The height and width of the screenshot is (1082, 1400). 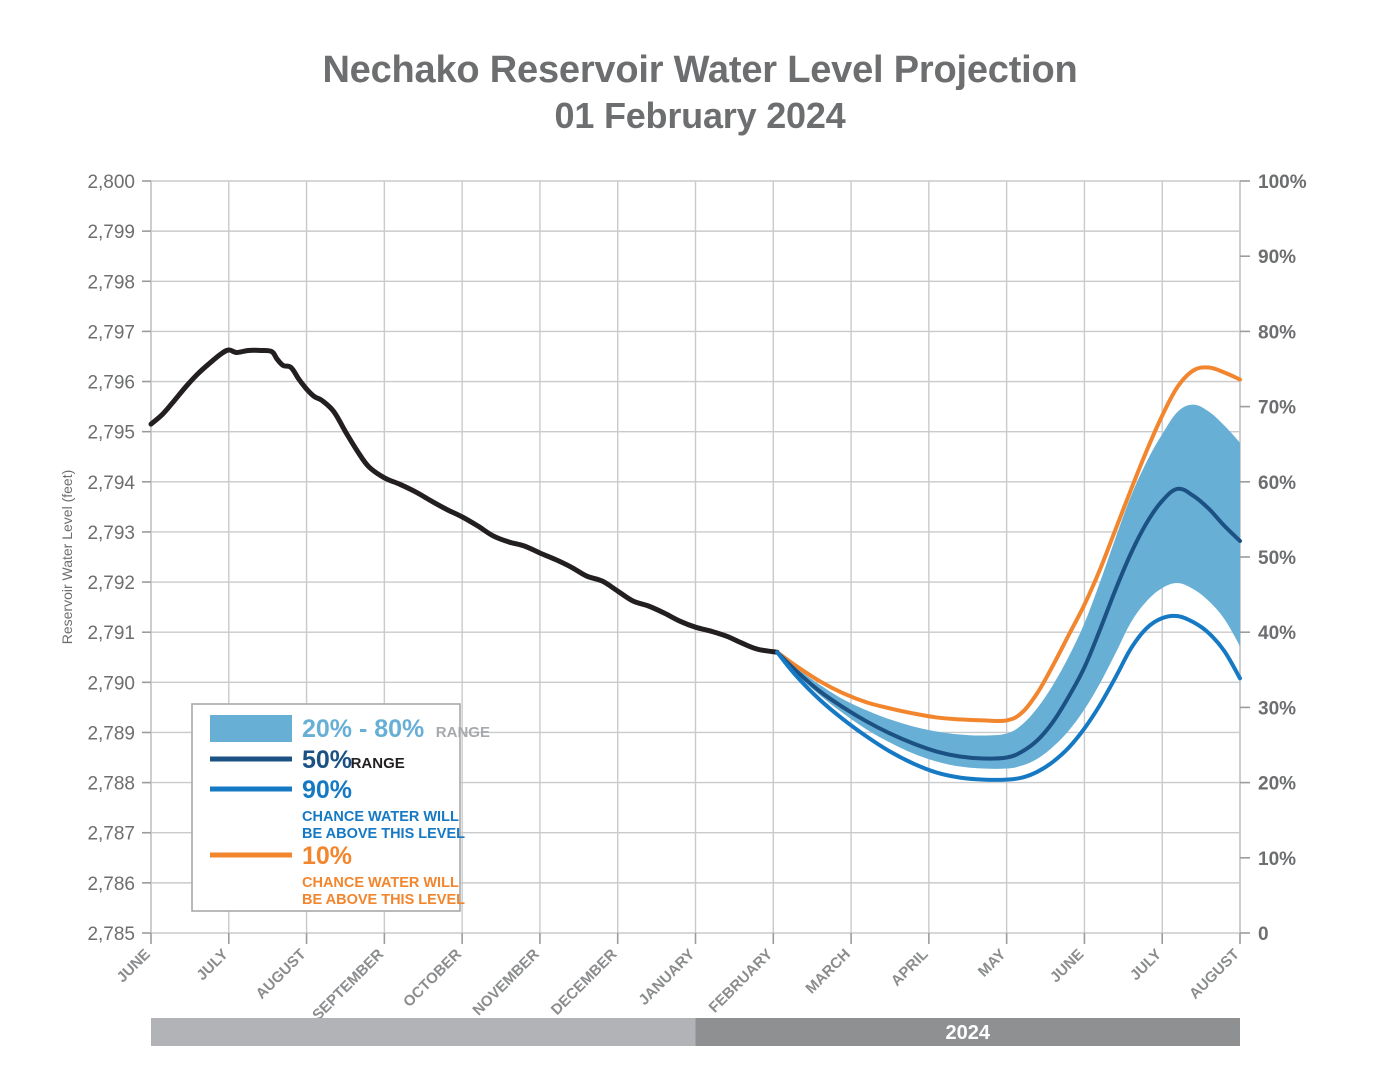 What do you see at coordinates (111, 934) in the screenshot?
I see `y-tick-label: 2,785` at bounding box center [111, 934].